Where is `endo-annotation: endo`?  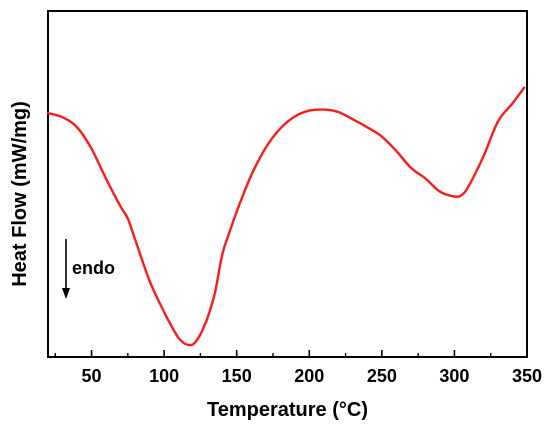
endo-annotation: endo is located at coordinates (88, 269).